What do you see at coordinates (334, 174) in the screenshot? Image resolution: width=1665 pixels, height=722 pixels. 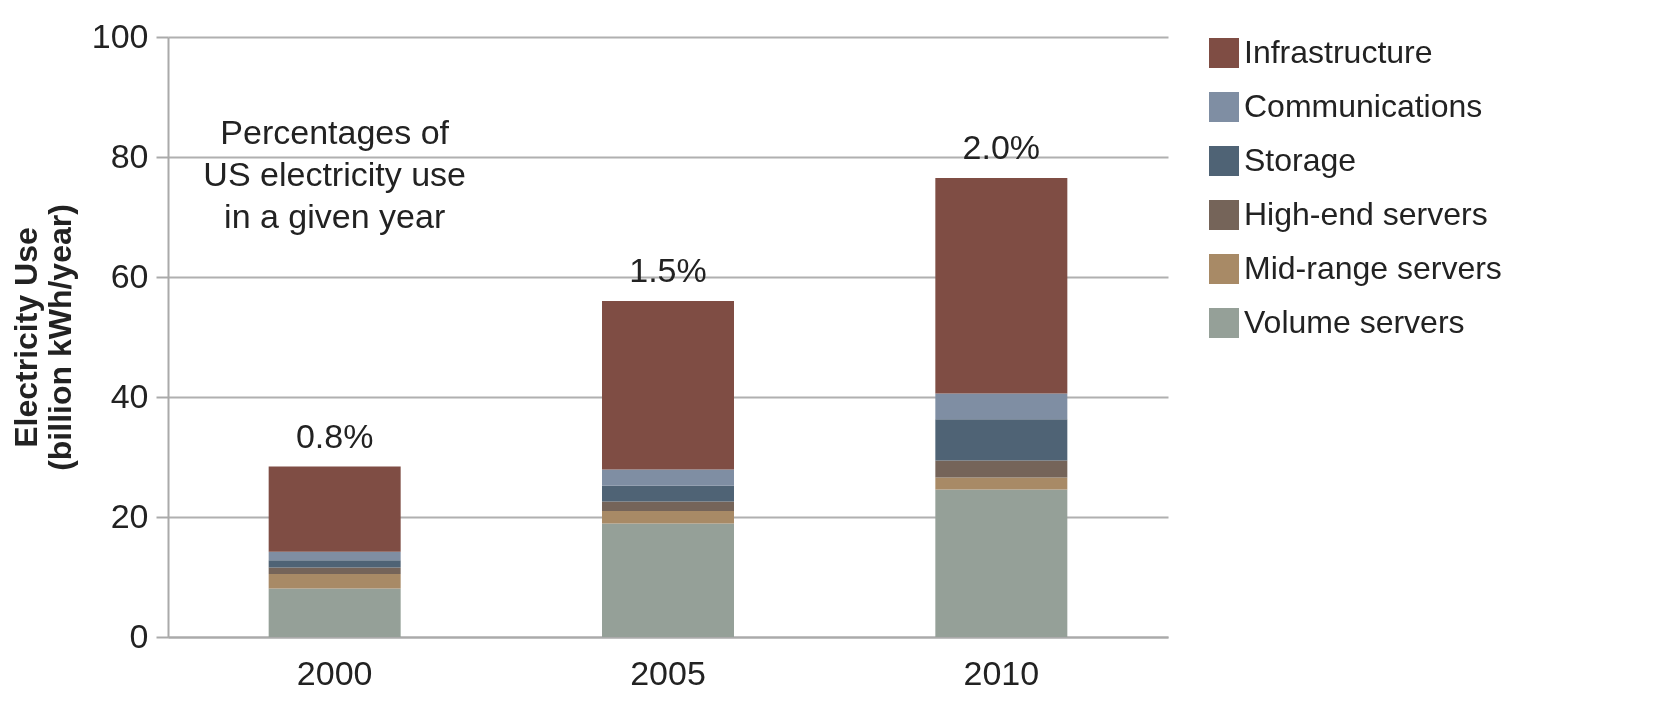 I see `annotation: Percentages of US electricity use in a given year` at bounding box center [334, 174].